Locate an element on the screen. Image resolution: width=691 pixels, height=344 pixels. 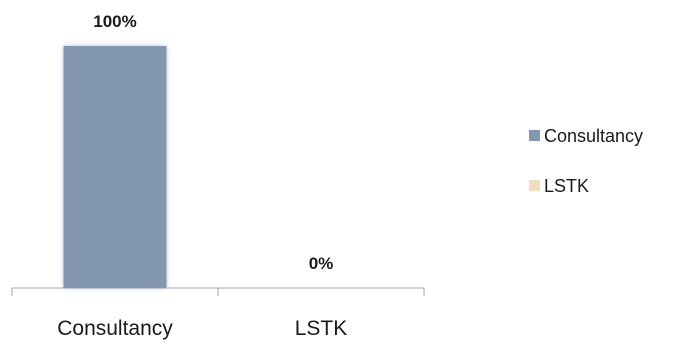
legend-label-consultancy: Consultancy is located at coordinates (593, 136).